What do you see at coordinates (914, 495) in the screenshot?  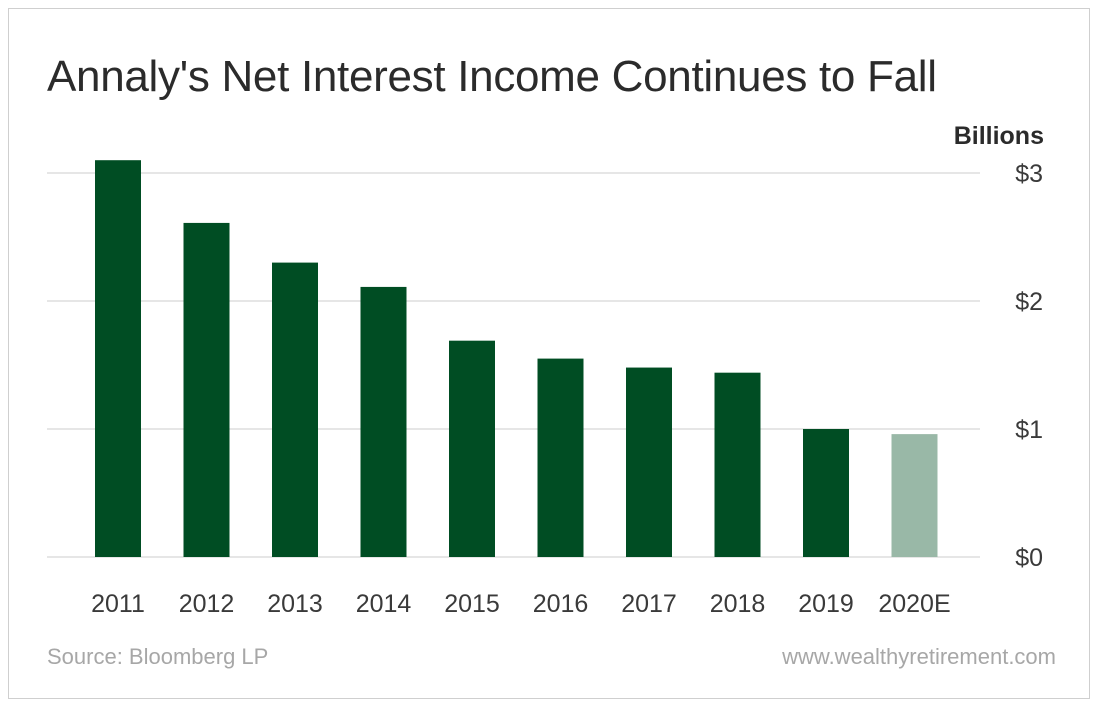 I see `bar-2020E` at bounding box center [914, 495].